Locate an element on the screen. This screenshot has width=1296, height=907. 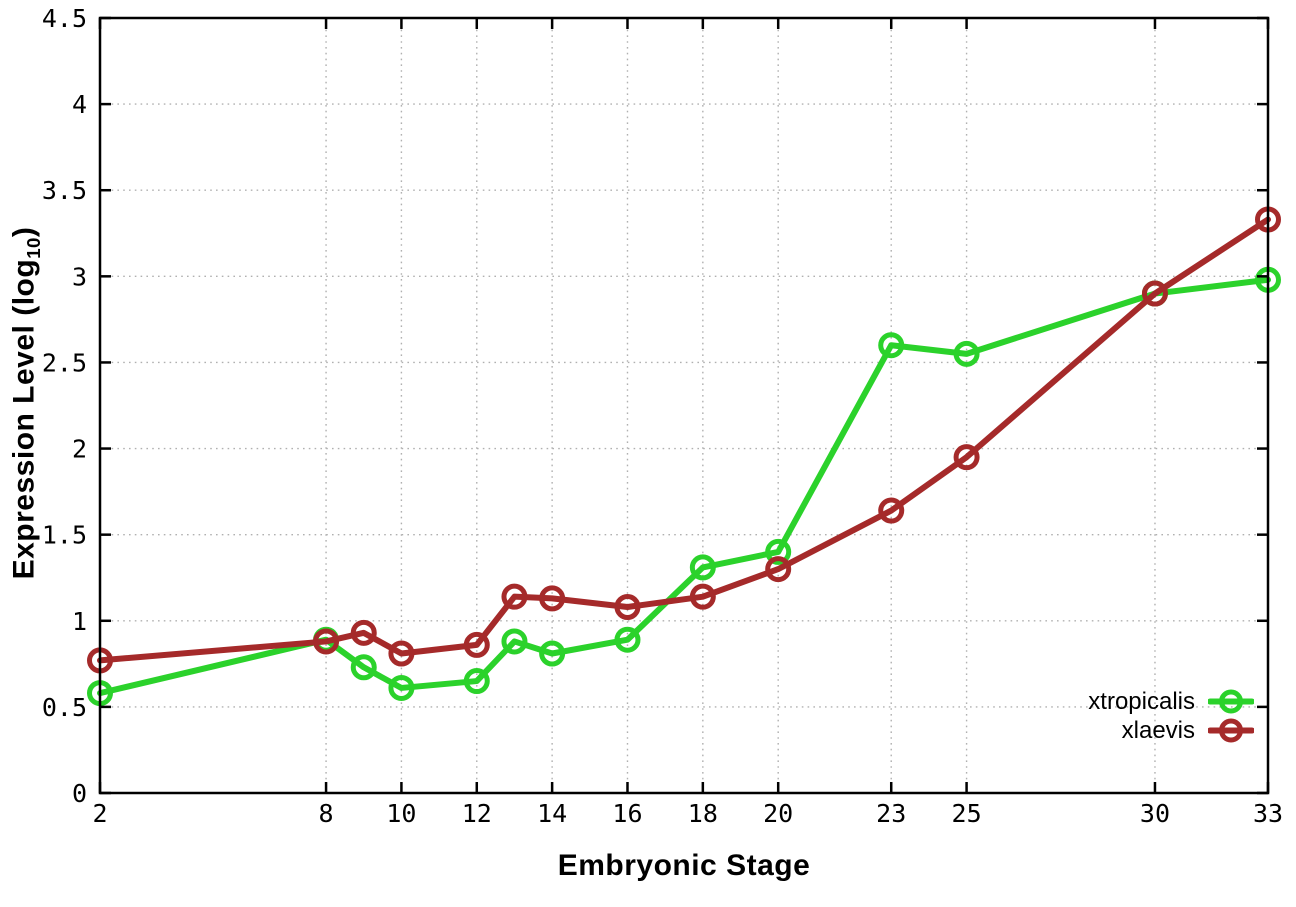
y-axis-title-subscript: 10 is located at coordinates (33, 248).